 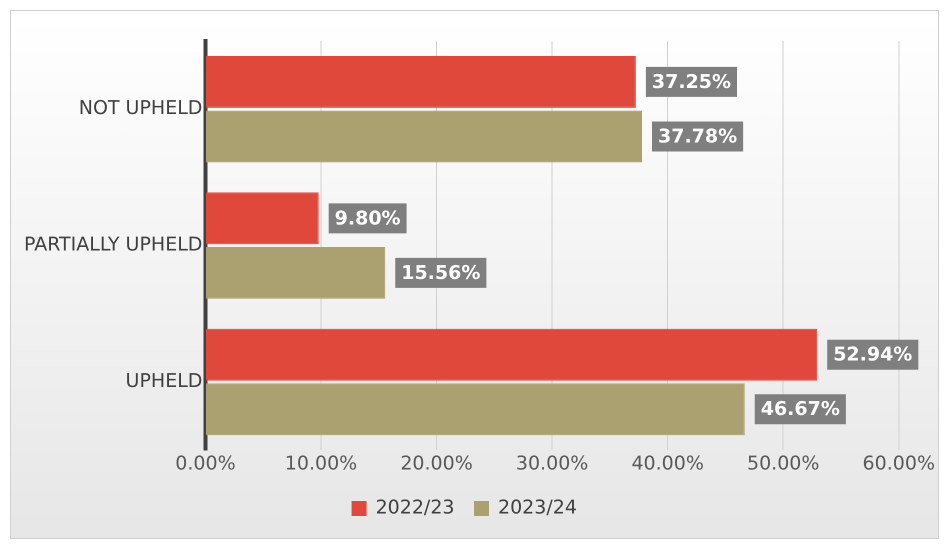 I want to click on data-label: 37.78%, so click(x=698, y=136).